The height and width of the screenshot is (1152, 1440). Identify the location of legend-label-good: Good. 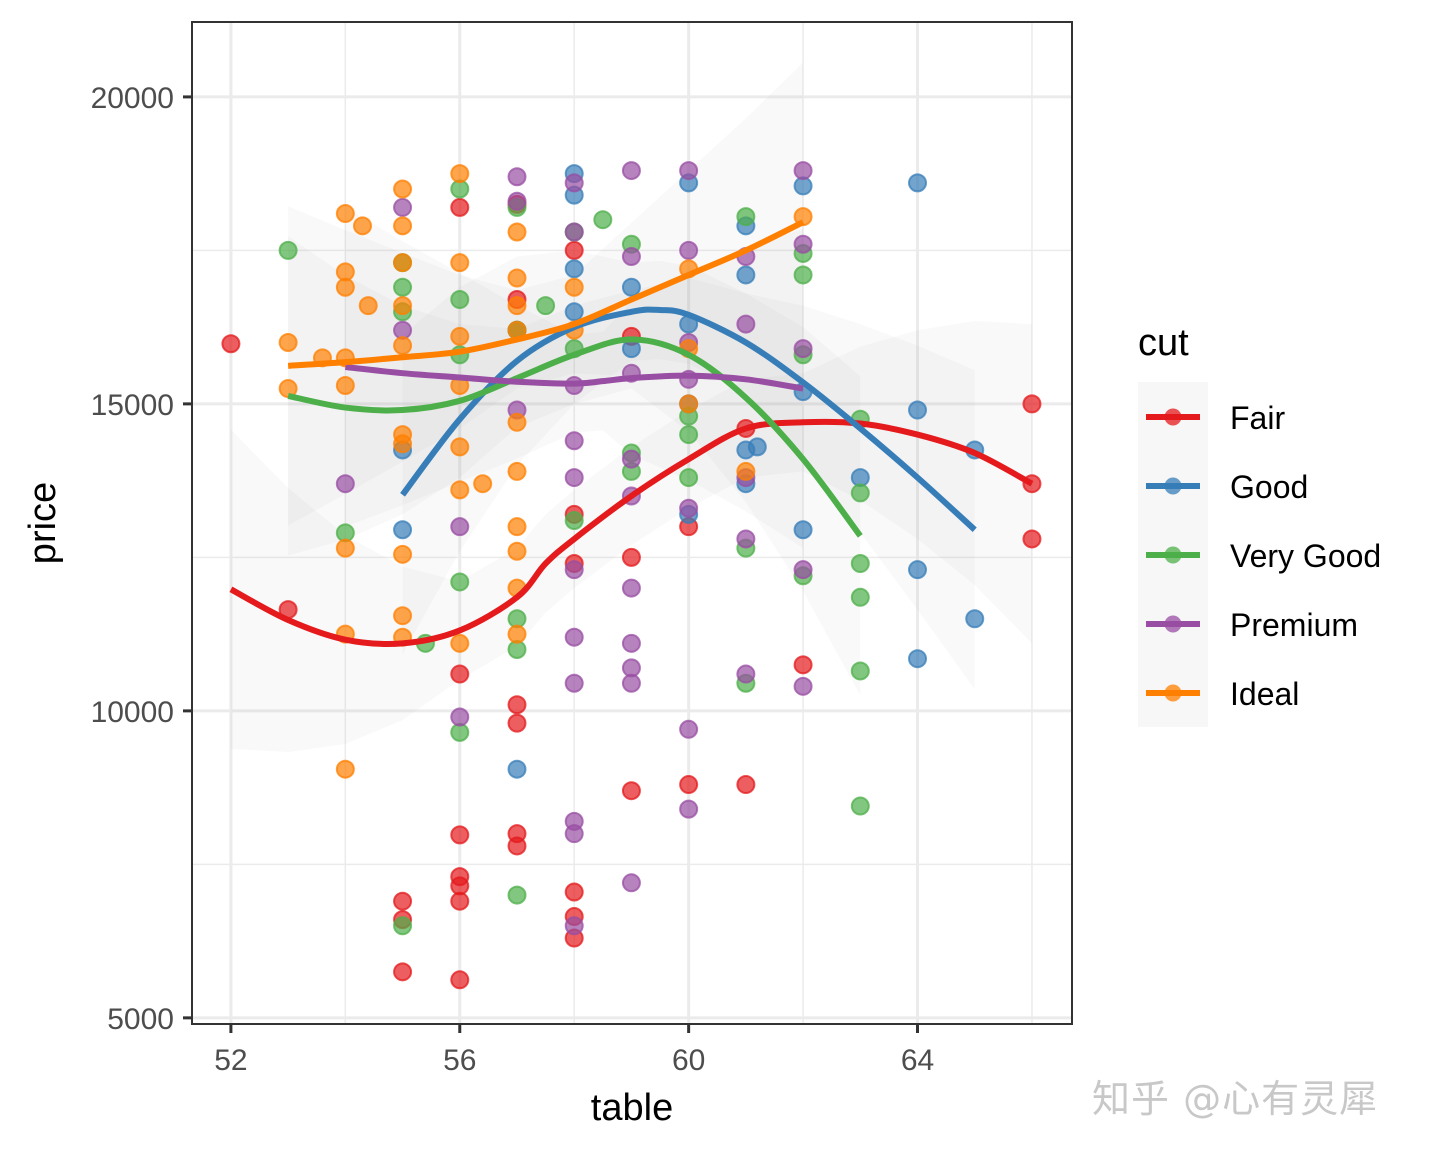
(1269, 487).